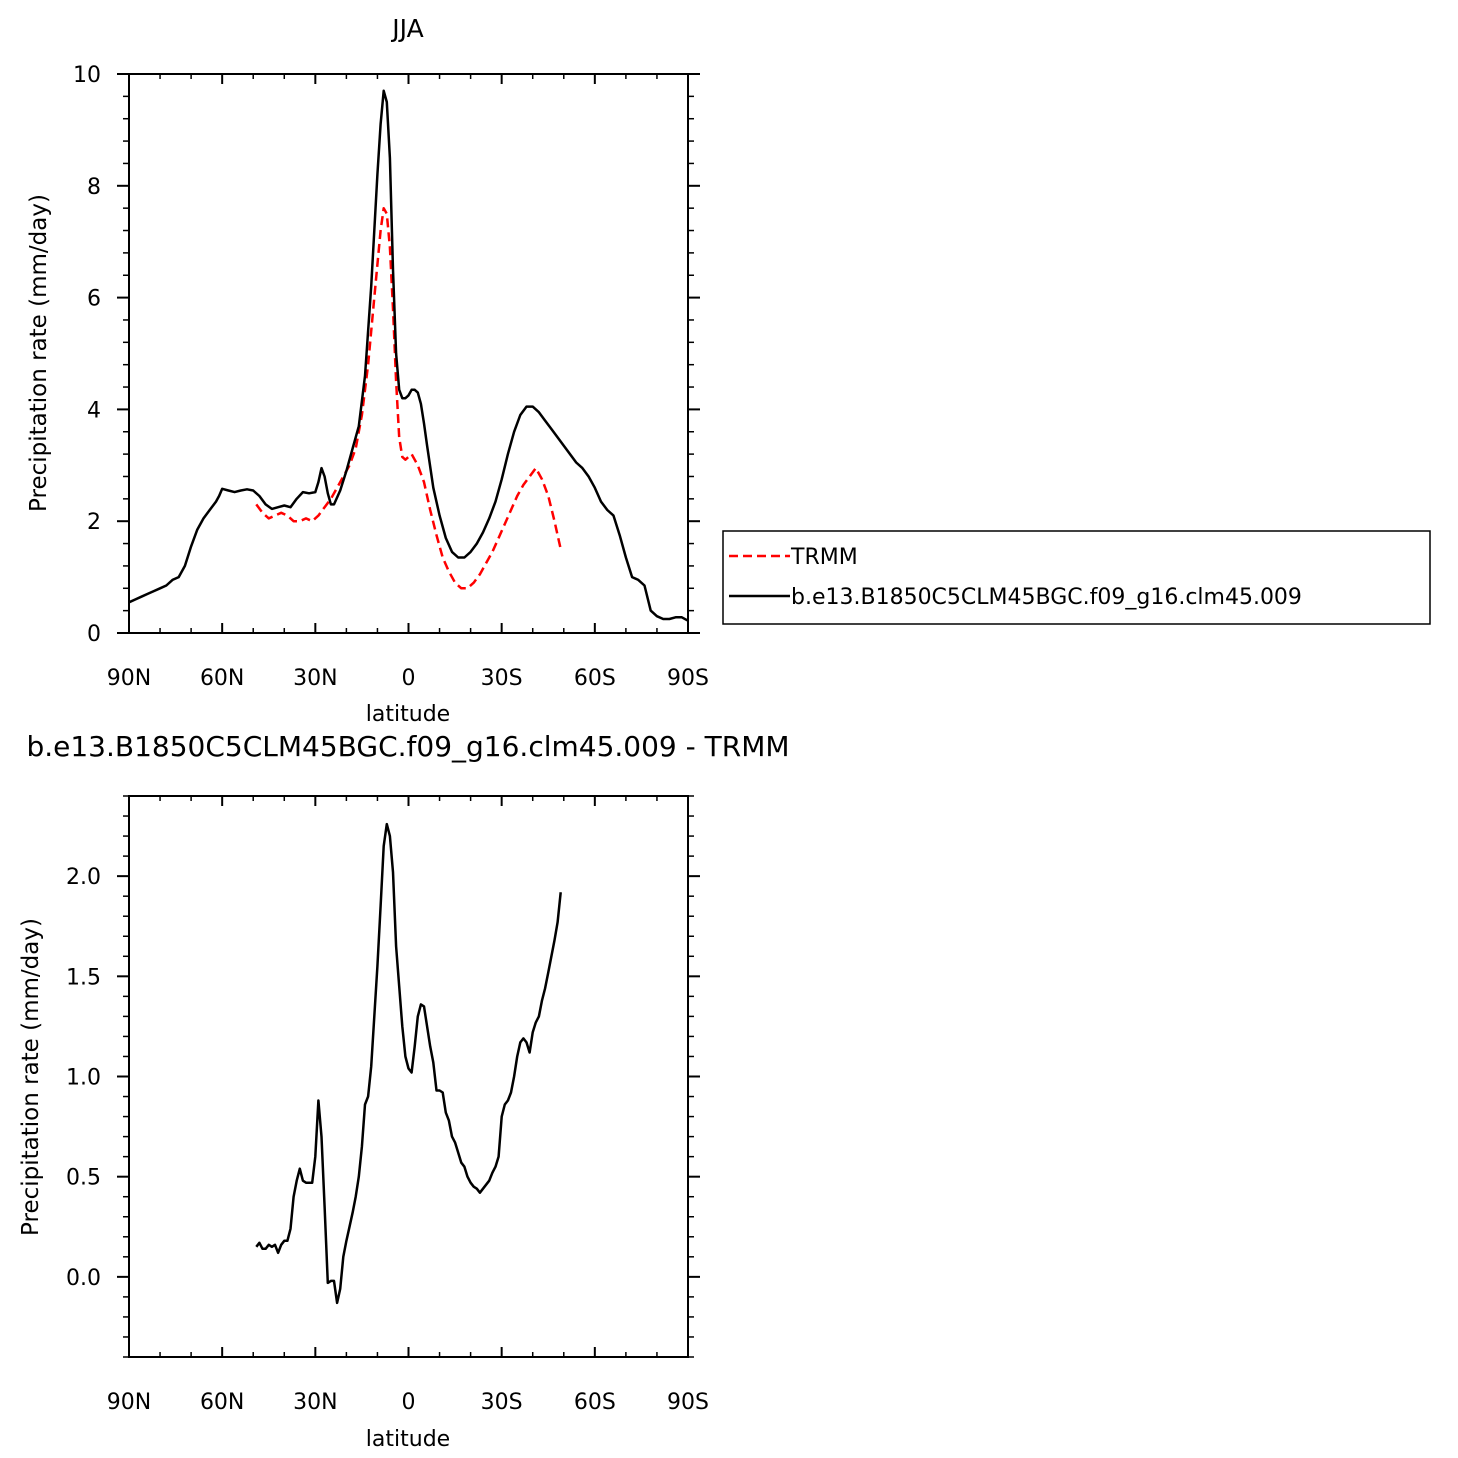 The height and width of the screenshot is (1458, 1458). I want to click on bottom-y-tick-label: 0.0, so click(83, 1278).